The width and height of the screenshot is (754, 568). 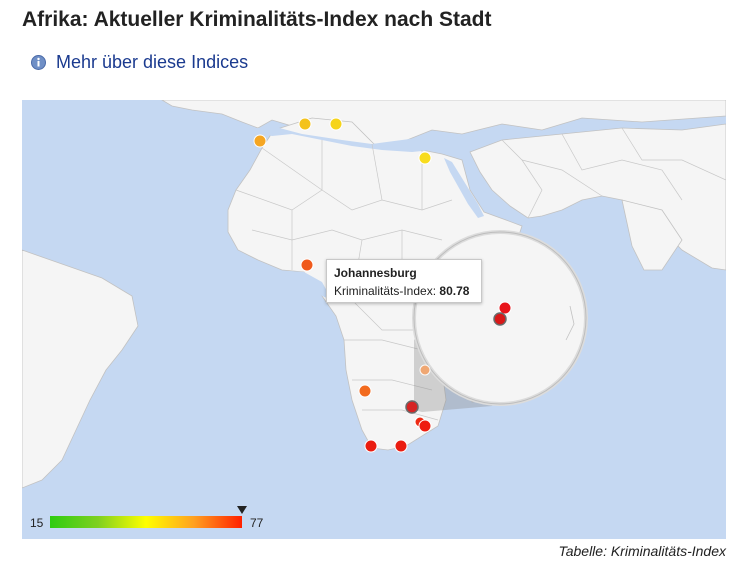 What do you see at coordinates (454, 291) in the screenshot?
I see `tooltip-value: 80.78` at bounding box center [454, 291].